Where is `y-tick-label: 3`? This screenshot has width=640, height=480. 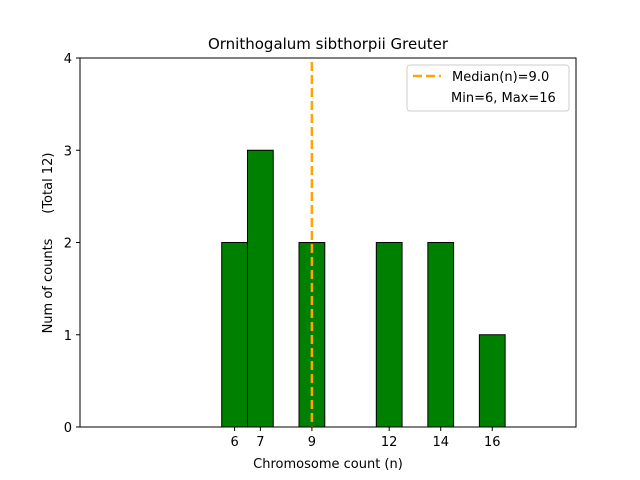
y-tick-label: 3 is located at coordinates (68, 151).